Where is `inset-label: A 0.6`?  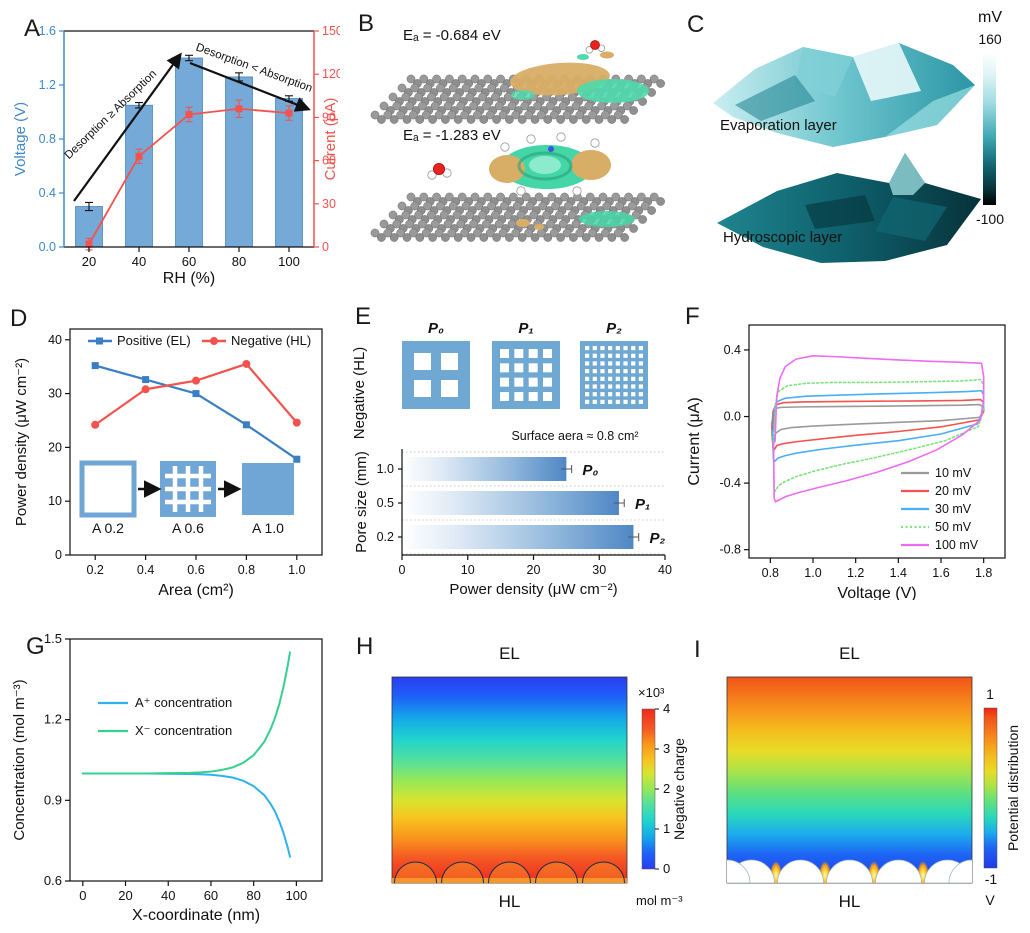 inset-label: A 0.6 is located at coordinates (188, 528).